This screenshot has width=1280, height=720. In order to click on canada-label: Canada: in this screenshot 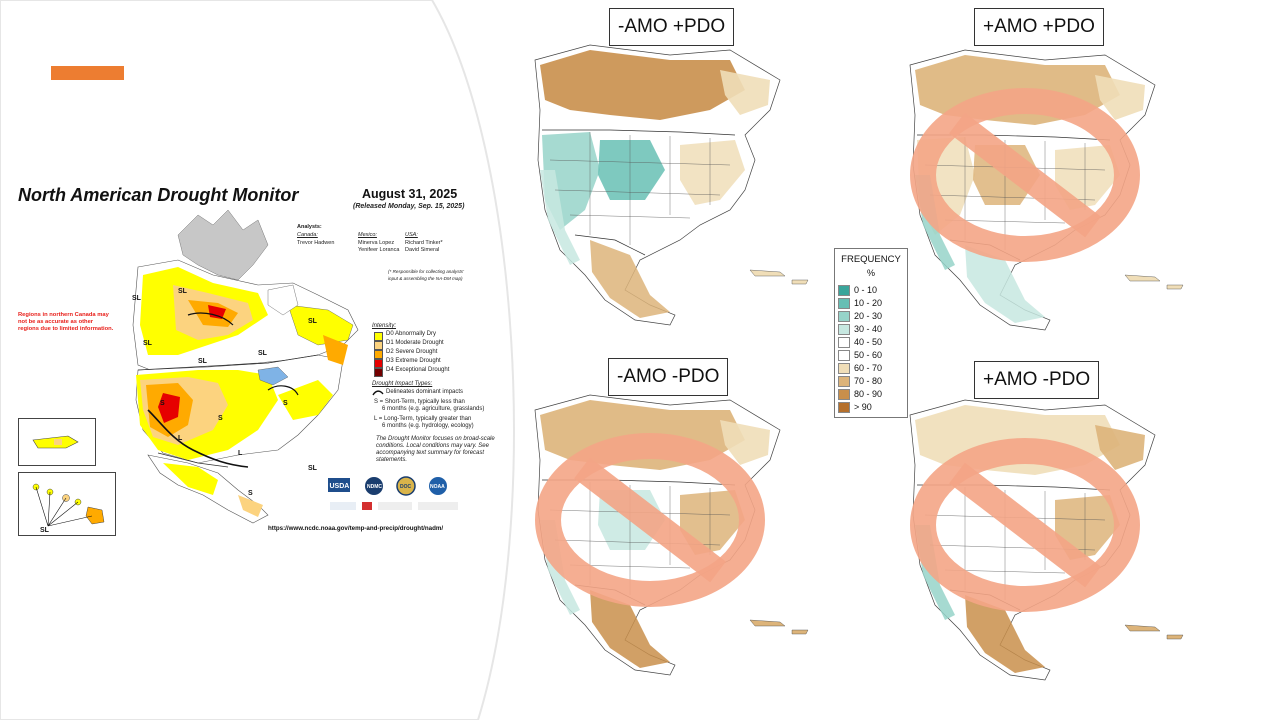, I will do `click(307, 235)`.